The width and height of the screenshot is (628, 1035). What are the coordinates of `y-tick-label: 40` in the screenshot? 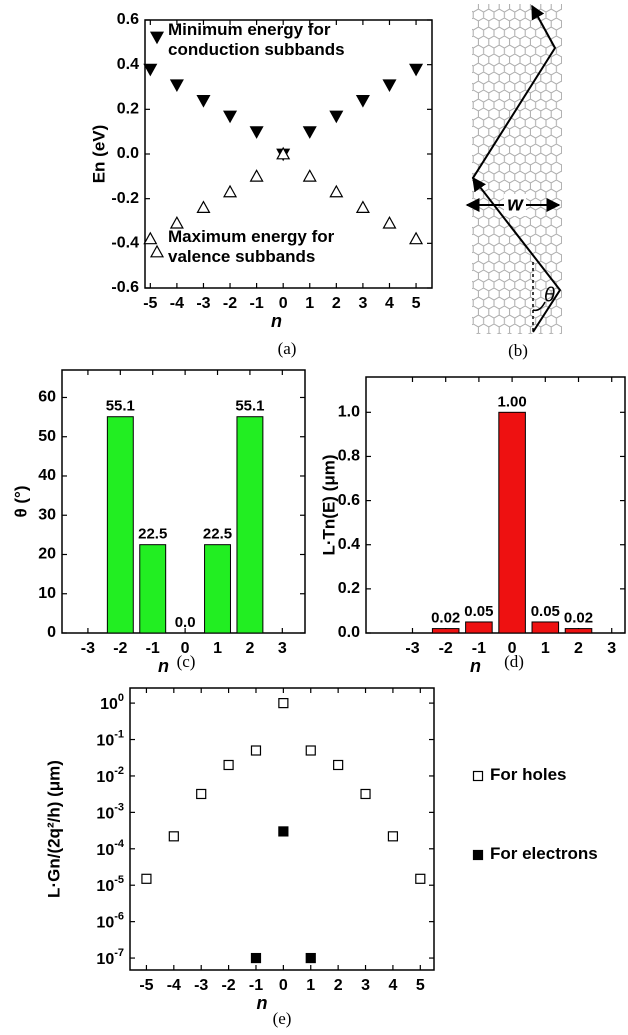 It's located at (47, 475).